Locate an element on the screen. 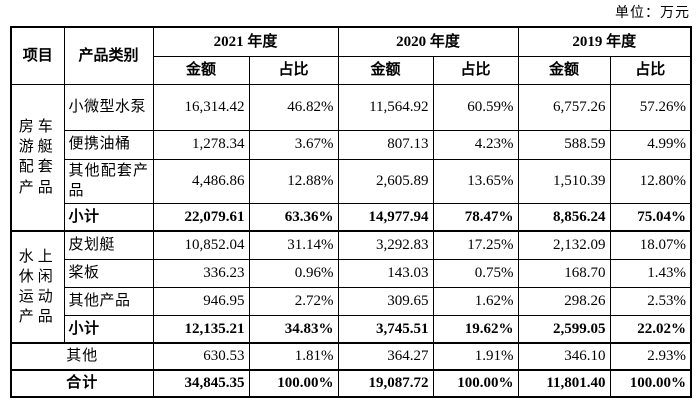  cell-ratio: 1.81% is located at coordinates (293, 356).